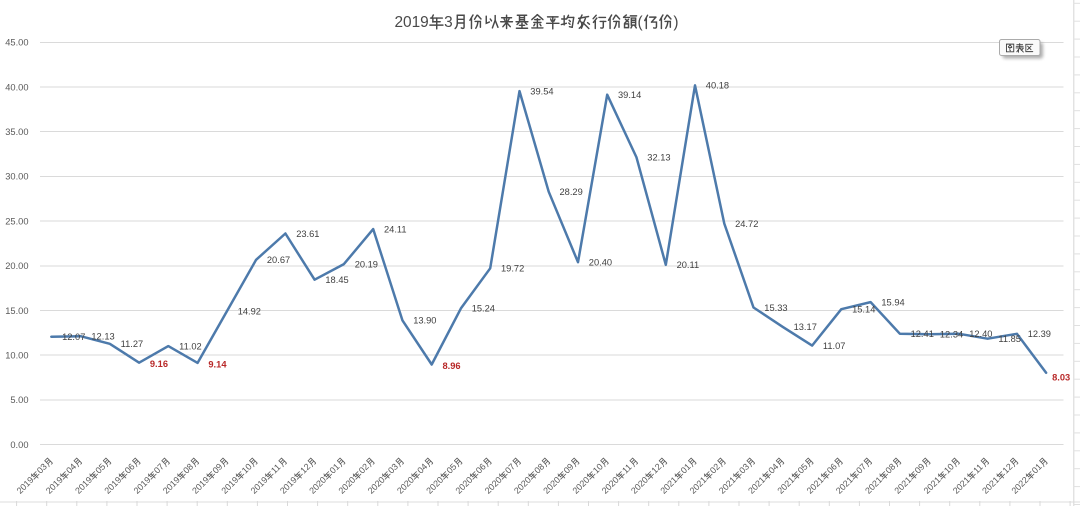  I want to click on svg-text: 8.96, so click(452, 366).